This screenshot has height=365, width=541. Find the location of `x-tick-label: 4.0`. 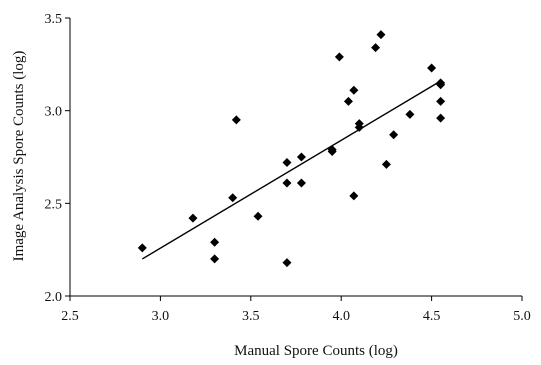

x-tick-label: 4.0 is located at coordinates (341, 316).